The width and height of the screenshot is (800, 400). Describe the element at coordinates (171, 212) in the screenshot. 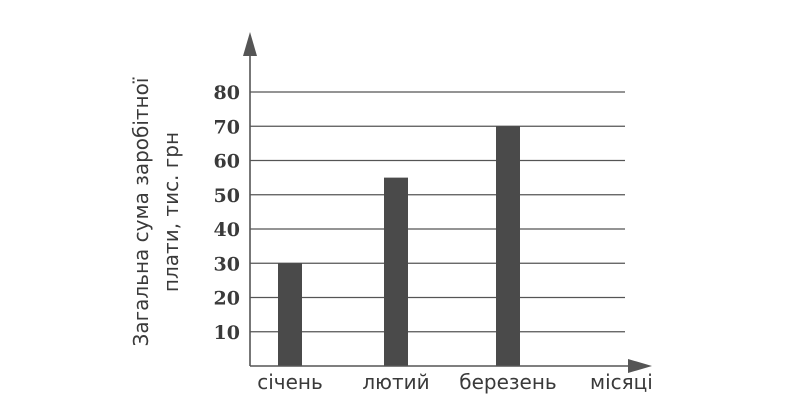

I see `y-axis-title-line-2: плати, тис. грн` at that location.